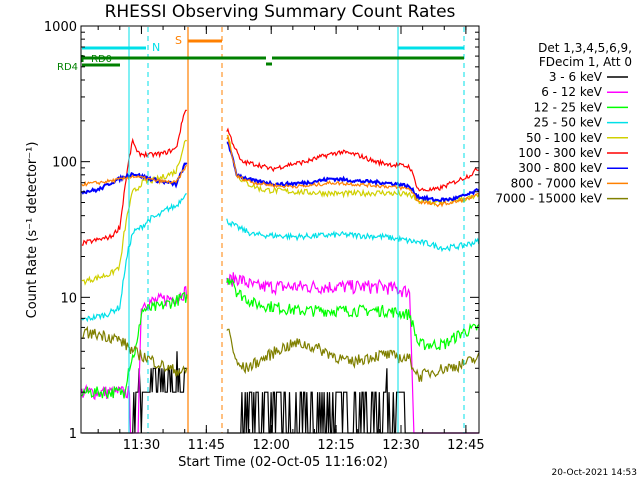  I want to click on legend-header-1: Det 1,3,4,5,6,9,, so click(585, 48).